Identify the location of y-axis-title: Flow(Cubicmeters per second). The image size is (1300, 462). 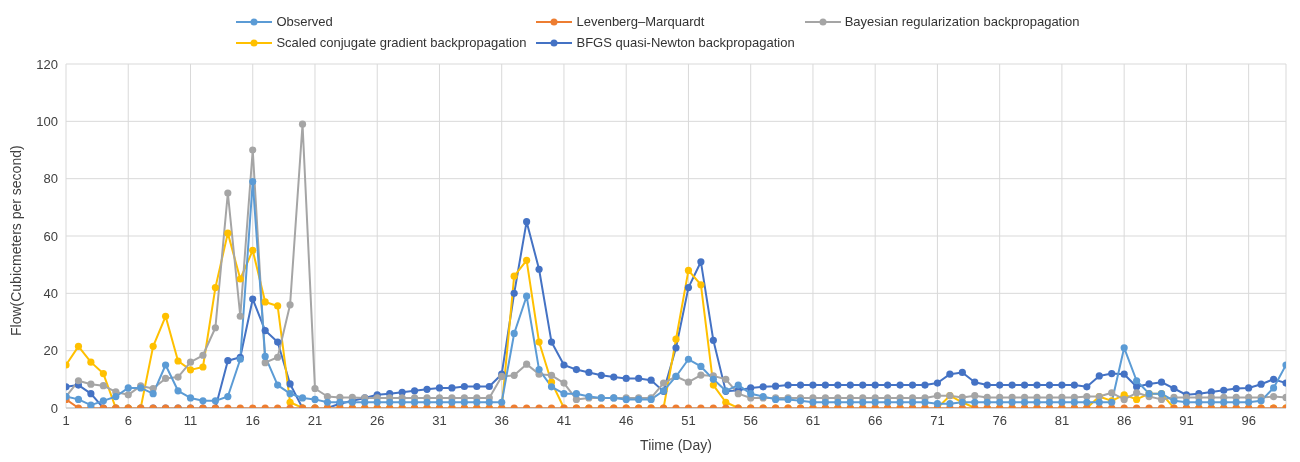
(15, 240).